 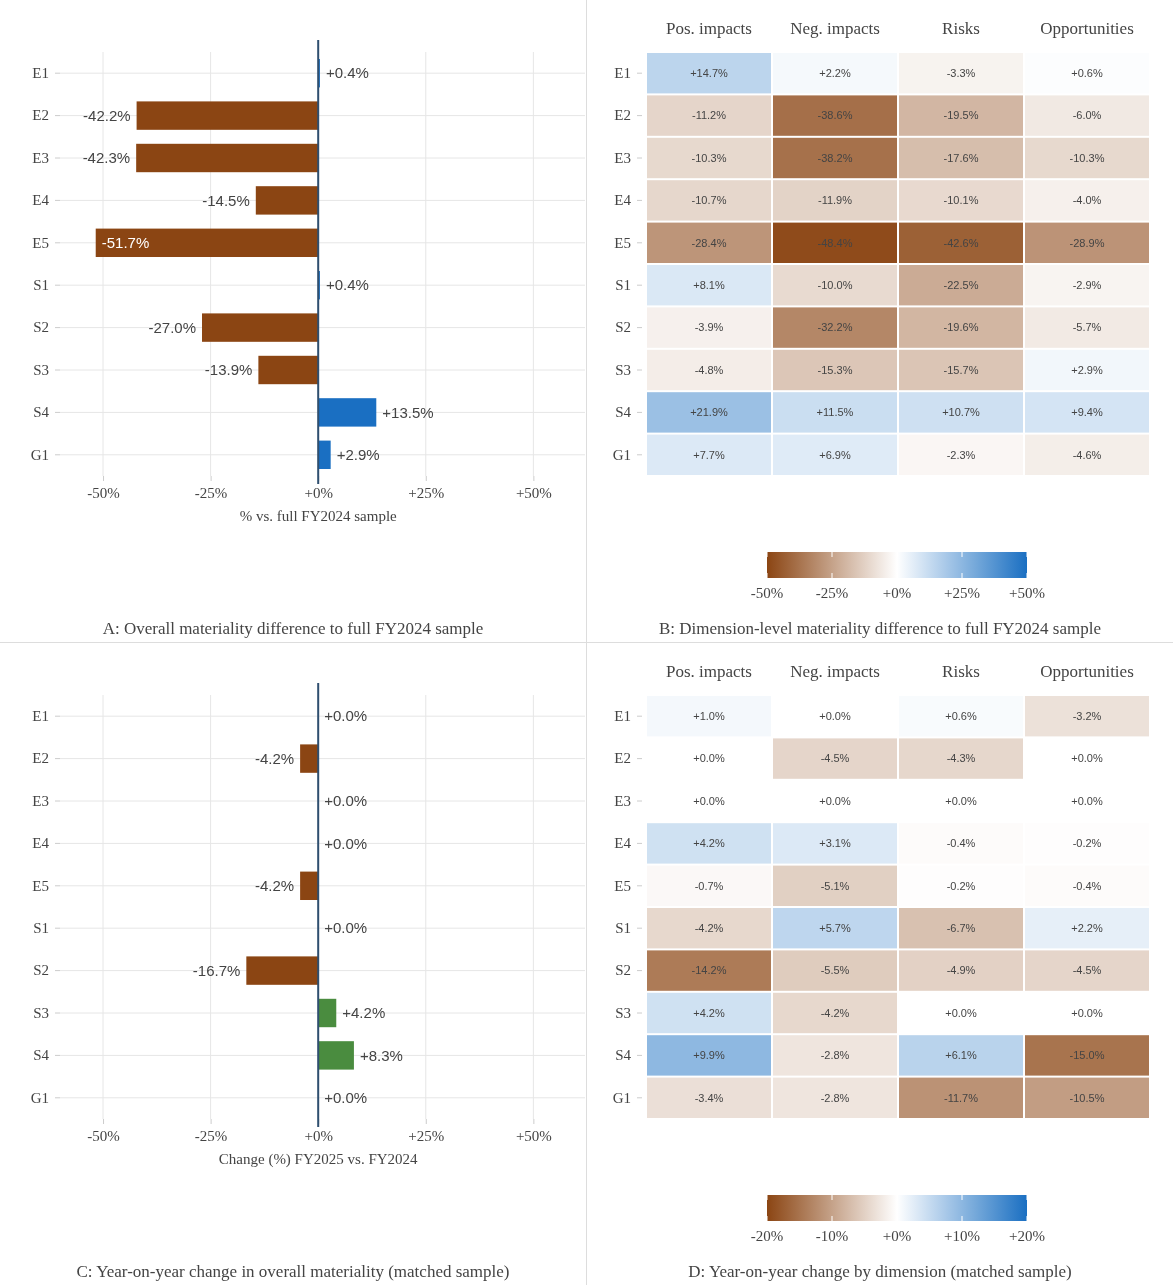 What do you see at coordinates (216, 970) in the screenshot?
I see `data-label: -16.7%` at bounding box center [216, 970].